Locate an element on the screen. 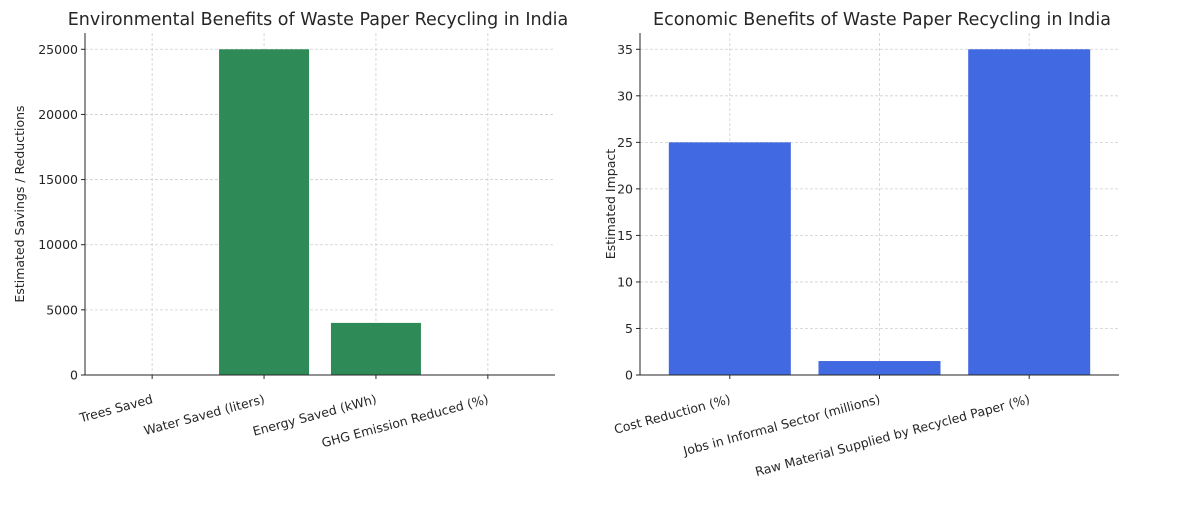 The image size is (1199, 512). y-tick-label: 10 is located at coordinates (625, 281).